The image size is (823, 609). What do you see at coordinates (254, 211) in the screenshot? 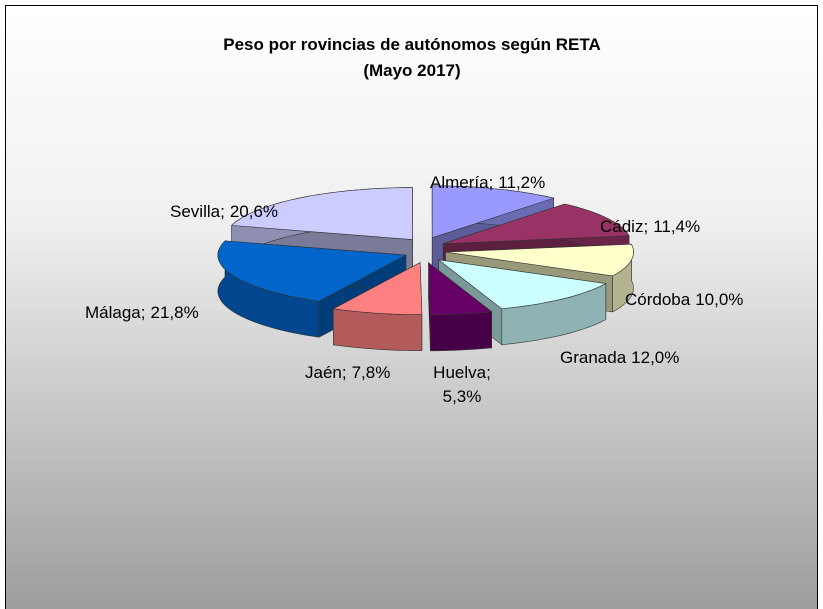
I see `value-label: 20,6%` at bounding box center [254, 211].